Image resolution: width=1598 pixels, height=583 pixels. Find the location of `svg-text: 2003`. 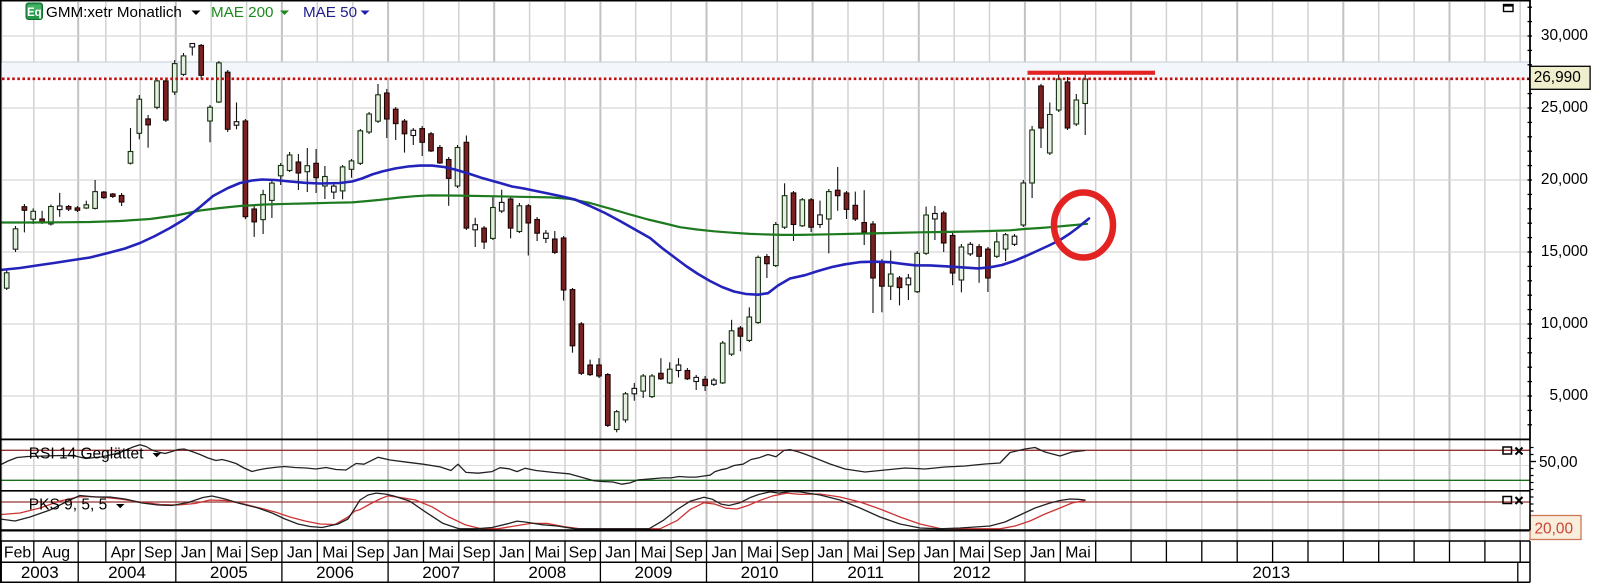

svg-text: 2003 is located at coordinates (40, 572).